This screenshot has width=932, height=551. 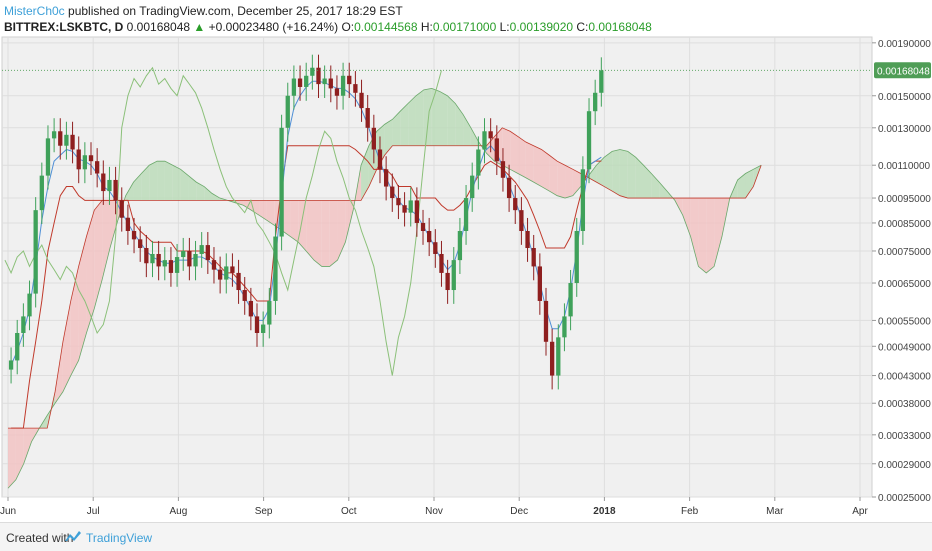 I want to click on time-axis: Jun Jul Aug Sep Oct Nov Dec 2018 Feb Mar Apr, so click(x=434, y=507).